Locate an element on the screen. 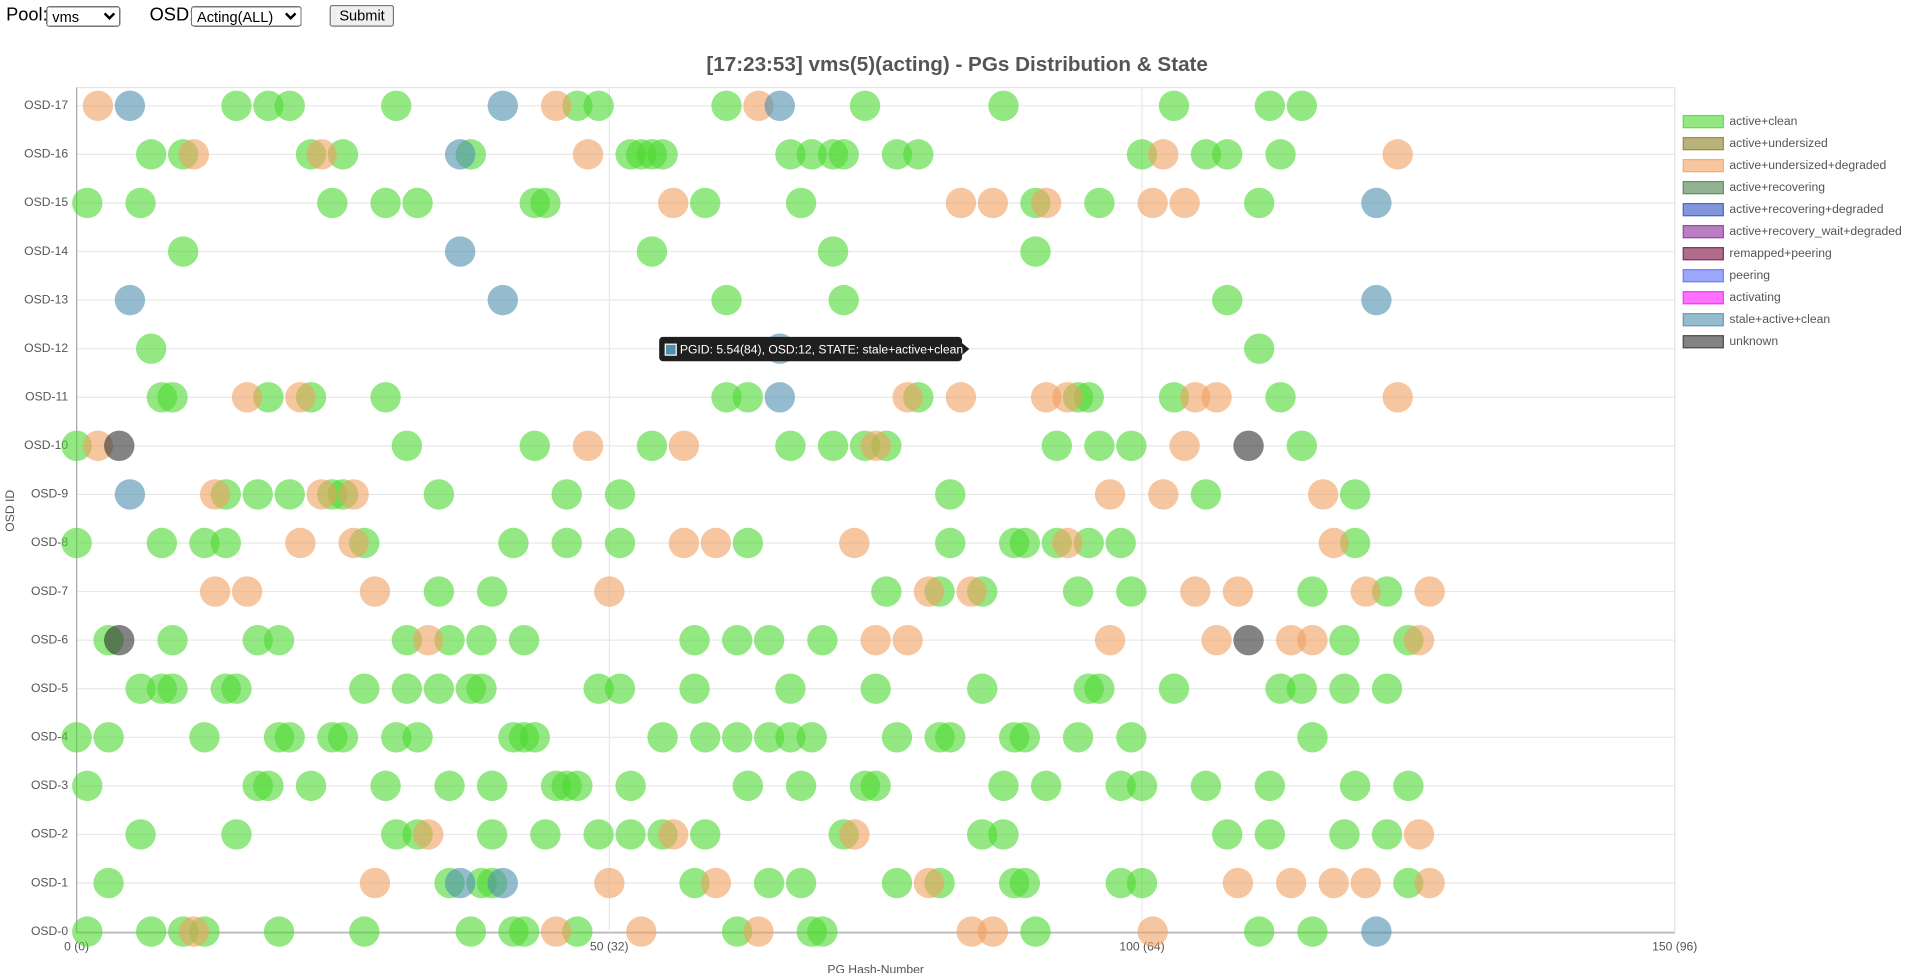  y-tick-label: OSD-6 is located at coordinates (49, 639).